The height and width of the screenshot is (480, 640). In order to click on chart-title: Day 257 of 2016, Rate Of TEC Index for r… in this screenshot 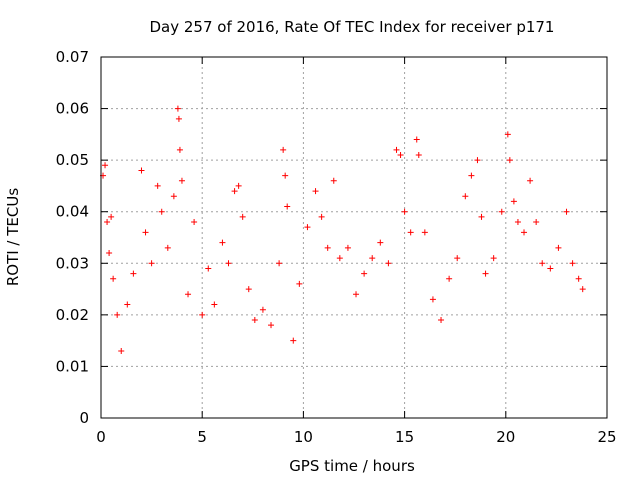, I will do `click(352, 27)`.